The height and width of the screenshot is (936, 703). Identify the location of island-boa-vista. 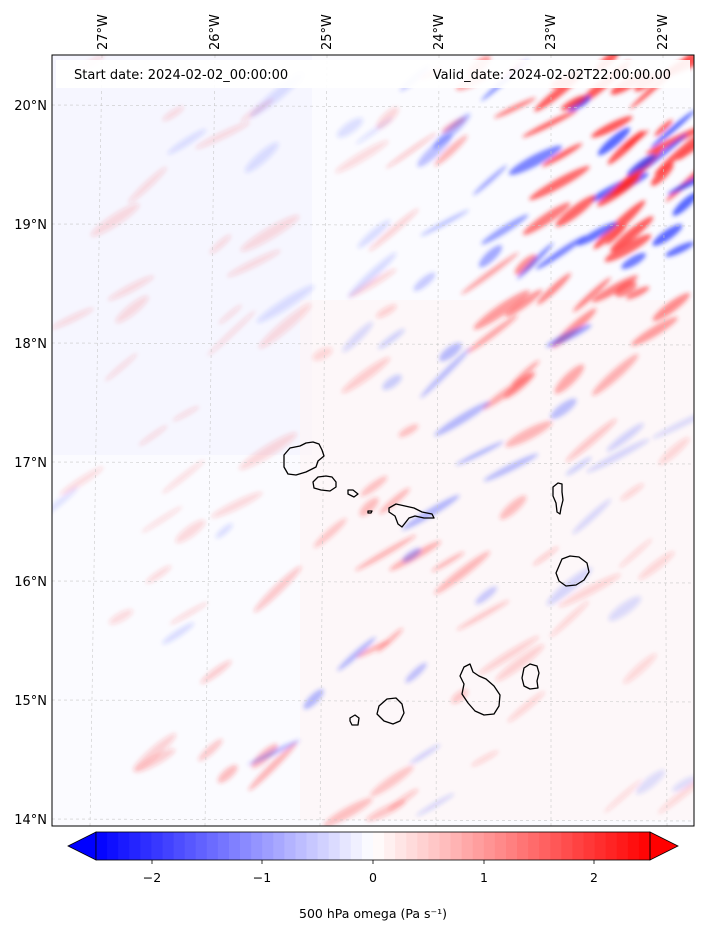
(572, 571).